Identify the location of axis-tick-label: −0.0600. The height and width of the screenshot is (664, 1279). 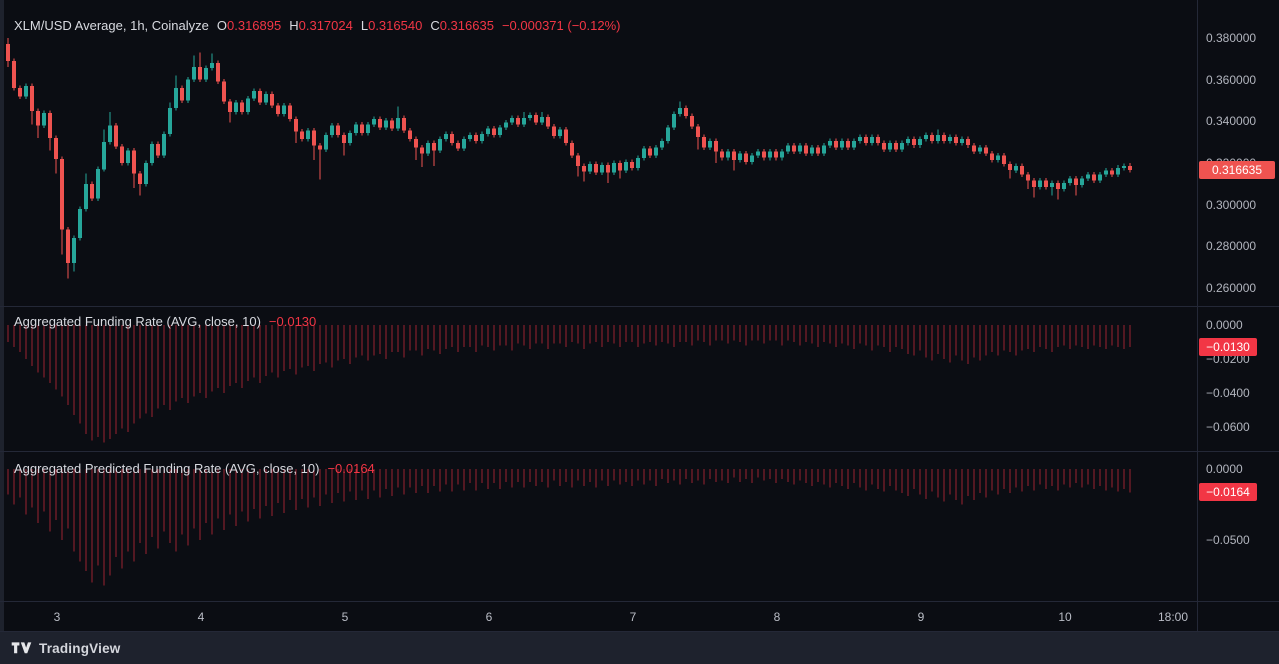
(1228, 427).